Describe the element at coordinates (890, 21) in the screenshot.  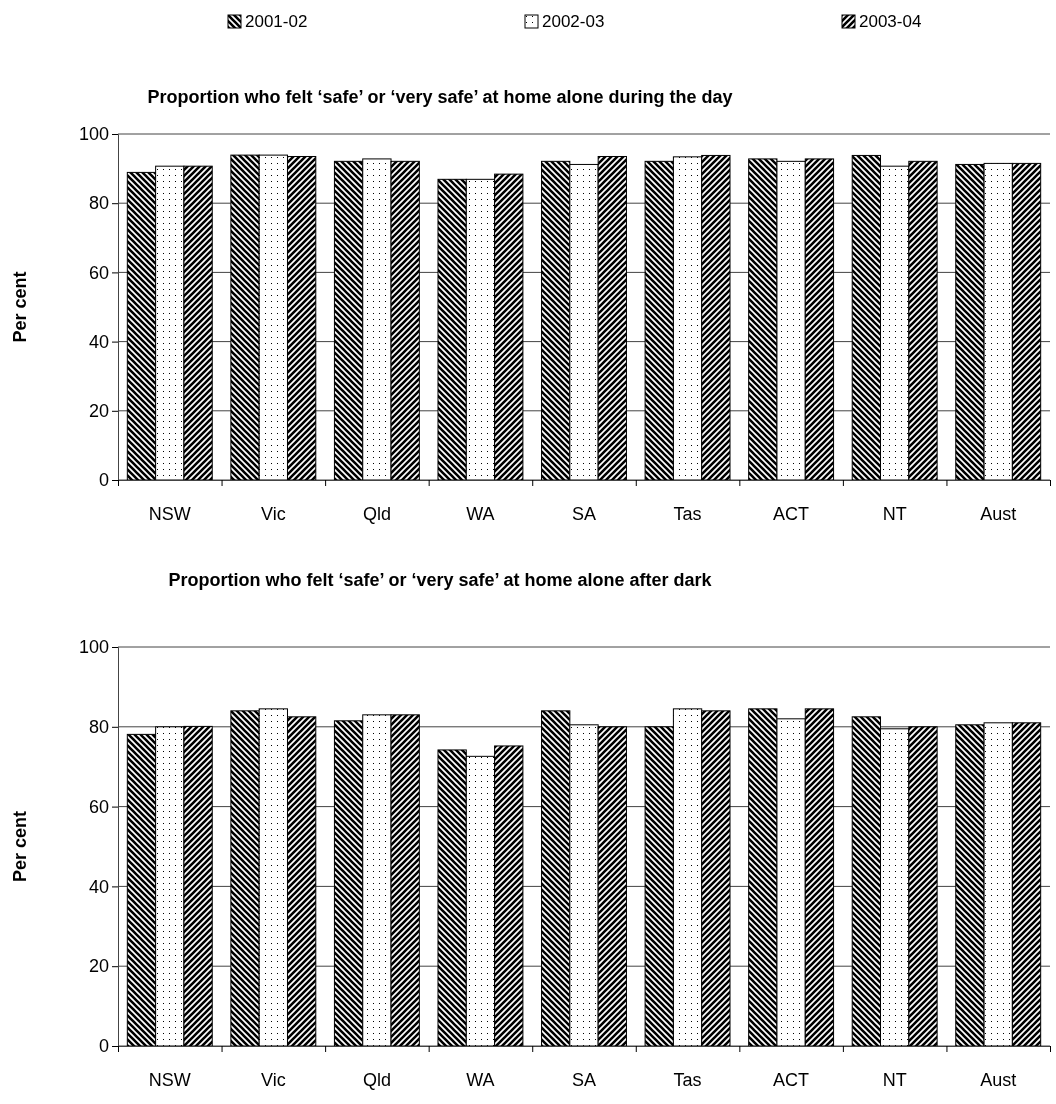
I see `legend-label: 2003-04` at that location.